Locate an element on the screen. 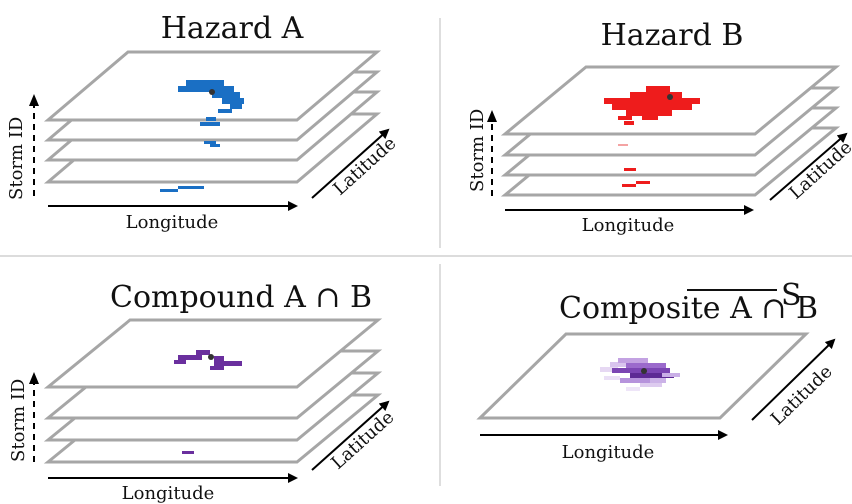  composite-title-prefix: Composite is located at coordinates (644, 308).